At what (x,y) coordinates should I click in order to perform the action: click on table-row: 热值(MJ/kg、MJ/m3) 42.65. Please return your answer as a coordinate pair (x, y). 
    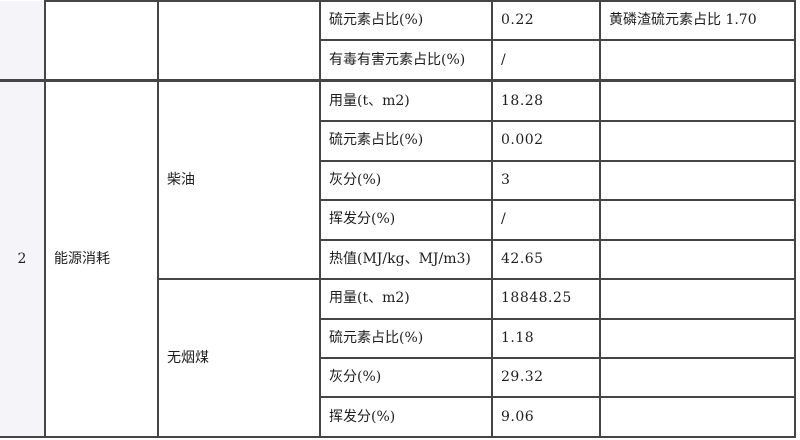
    Looking at the image, I should click on (398, 259).